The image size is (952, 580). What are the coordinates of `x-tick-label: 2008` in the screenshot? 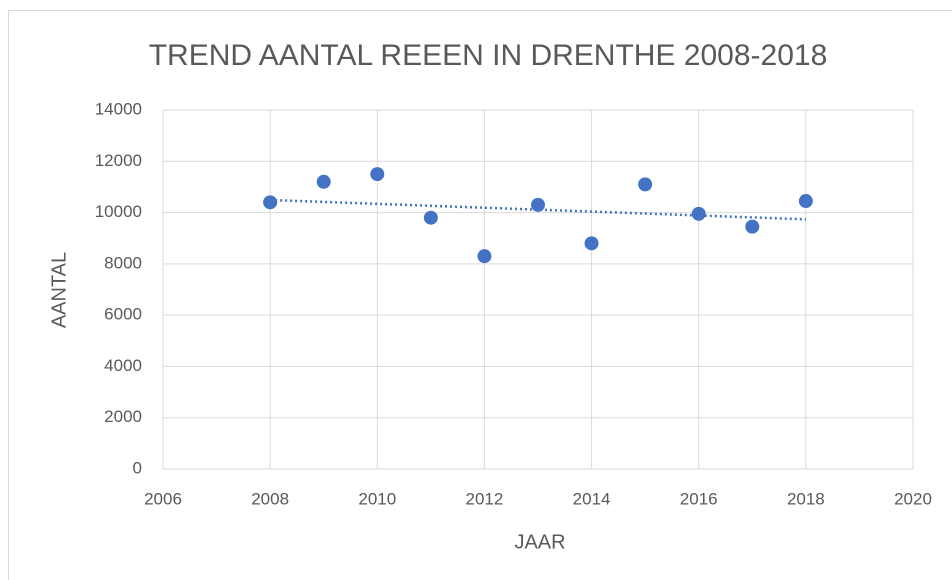 It's located at (270, 498).